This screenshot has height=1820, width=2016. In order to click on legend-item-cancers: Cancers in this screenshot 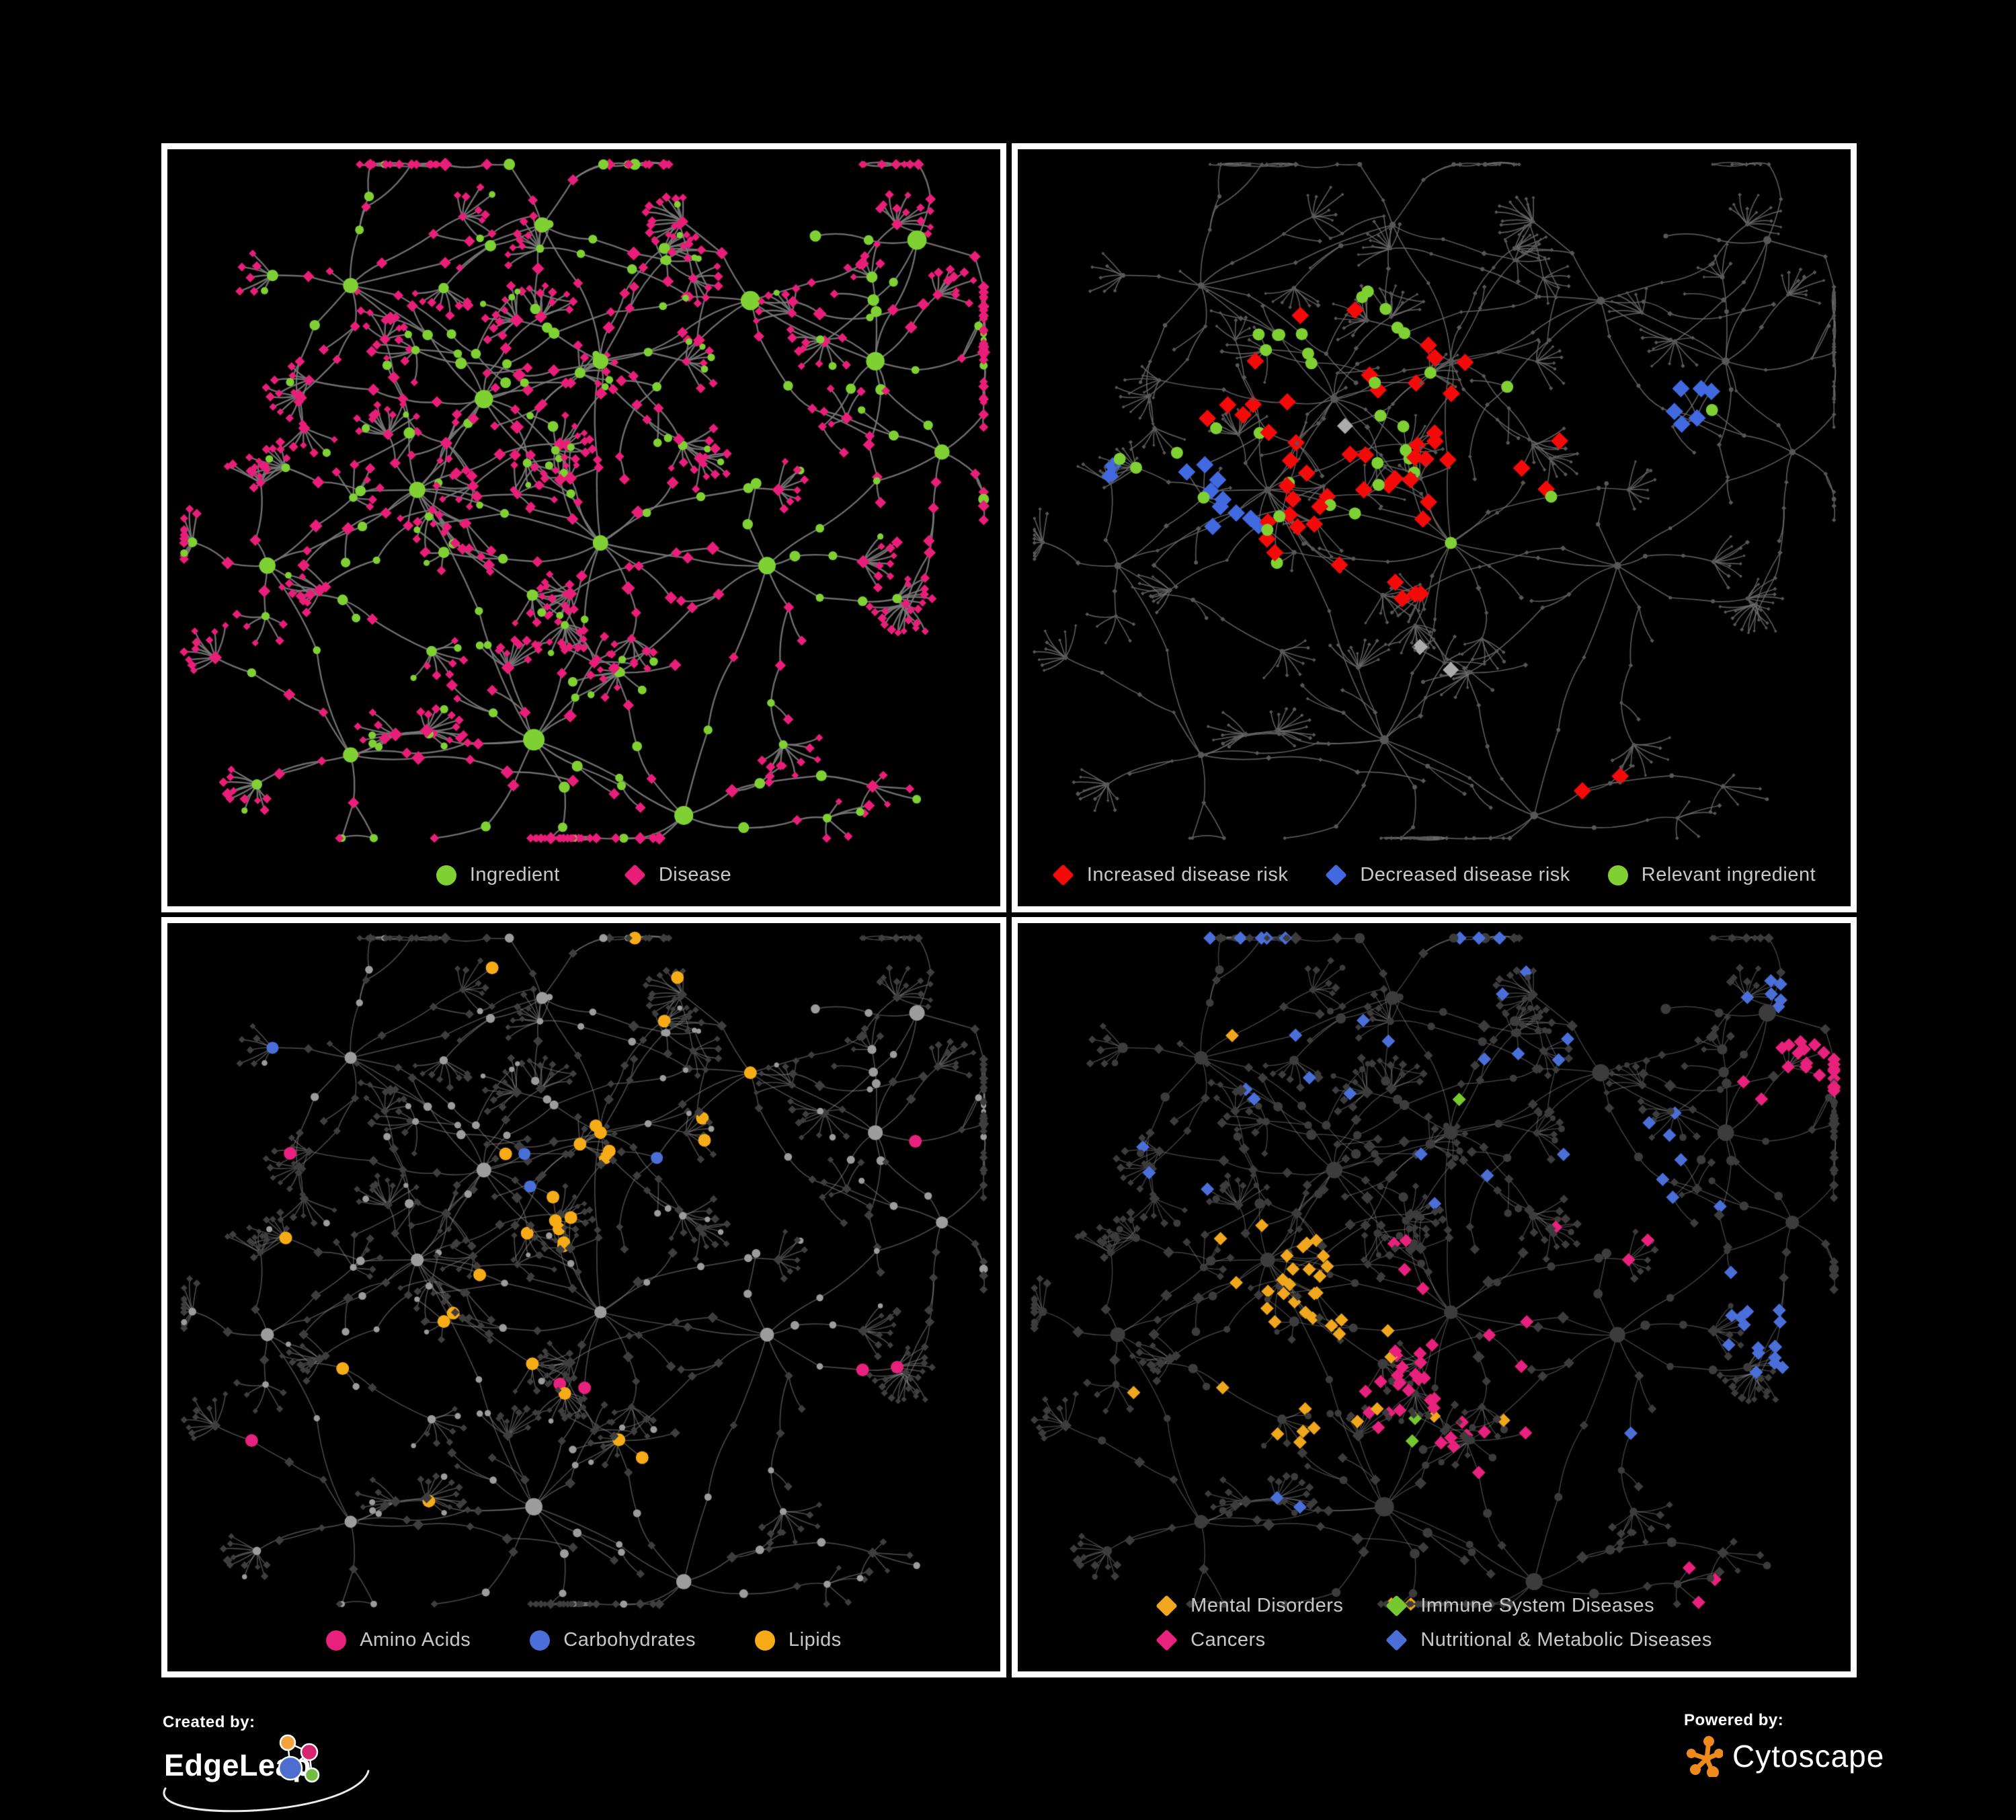, I will do `click(1249, 1640)`.